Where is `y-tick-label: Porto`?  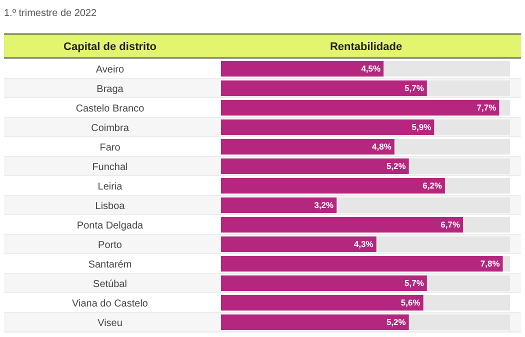 y-tick-label: Porto is located at coordinates (110, 245).